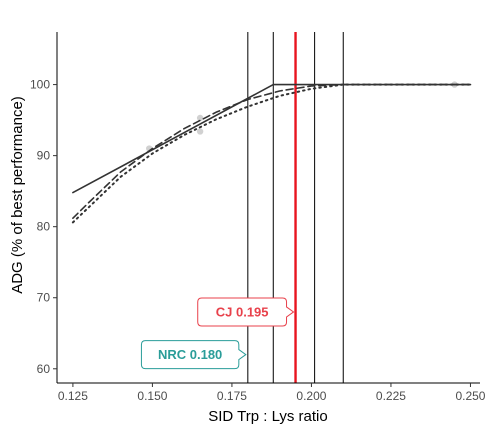  What do you see at coordinates (302, 116) in the screenshot?
I see `observed-points` at bounding box center [302, 116].